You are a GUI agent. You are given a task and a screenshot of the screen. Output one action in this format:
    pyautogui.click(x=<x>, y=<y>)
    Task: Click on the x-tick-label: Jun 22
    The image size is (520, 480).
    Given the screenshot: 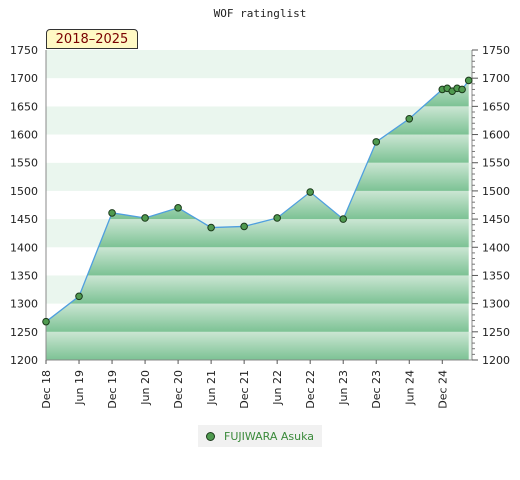 What is the action you would take?
    pyautogui.click(x=277, y=388)
    